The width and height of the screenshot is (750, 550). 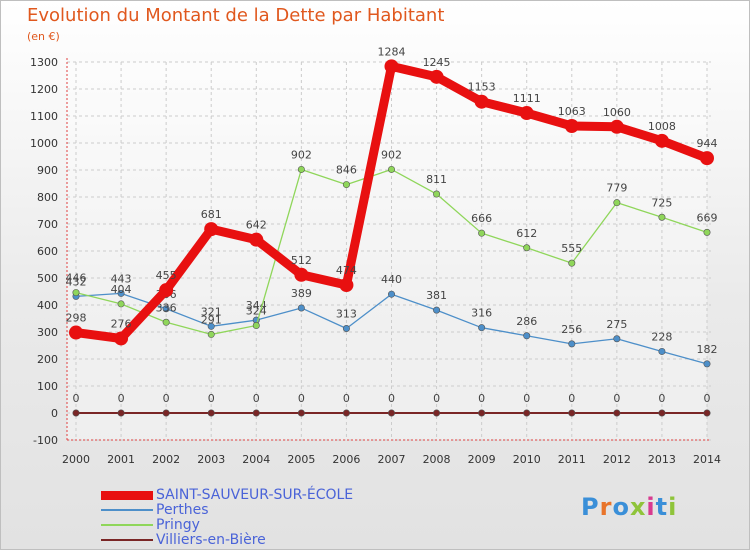 What do you see at coordinates (47, 359) in the screenshot?
I see `y-tick-label: 200` at bounding box center [47, 359].